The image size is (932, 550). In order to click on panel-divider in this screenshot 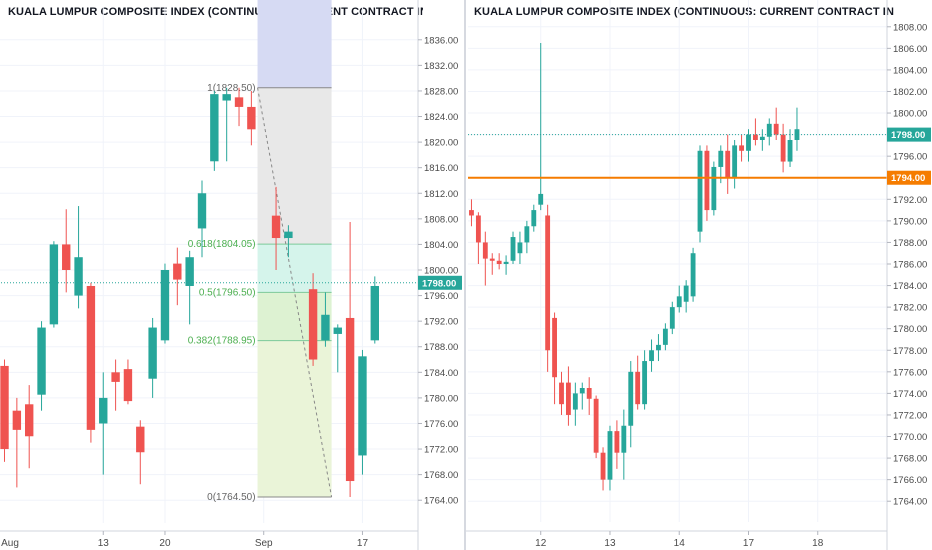, I will do `click(465, 275)`.